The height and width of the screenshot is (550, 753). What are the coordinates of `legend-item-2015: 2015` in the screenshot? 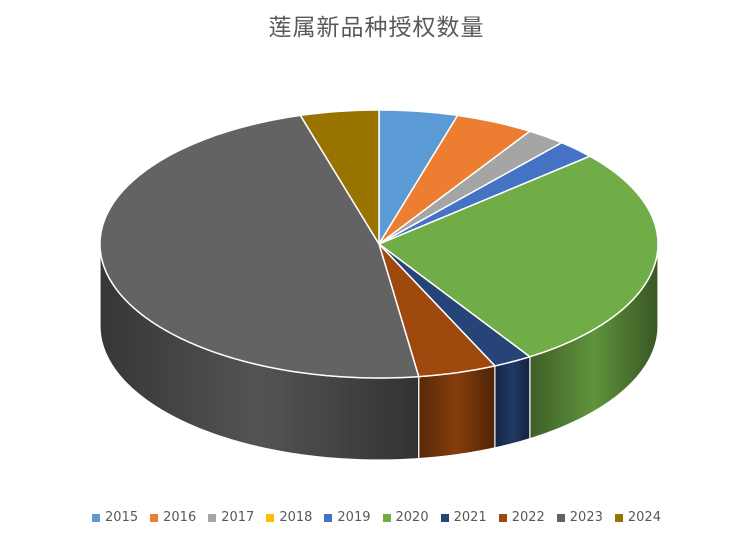 It's located at (115, 517).